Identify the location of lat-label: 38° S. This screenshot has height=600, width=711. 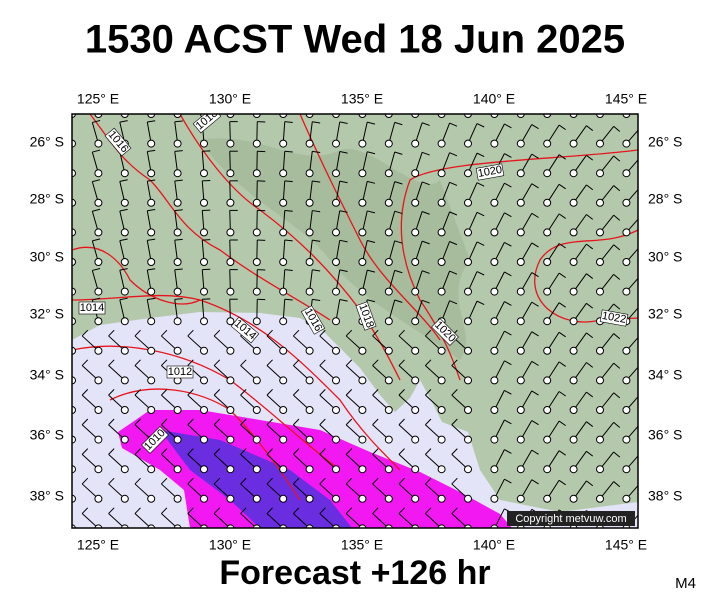
(665, 496).